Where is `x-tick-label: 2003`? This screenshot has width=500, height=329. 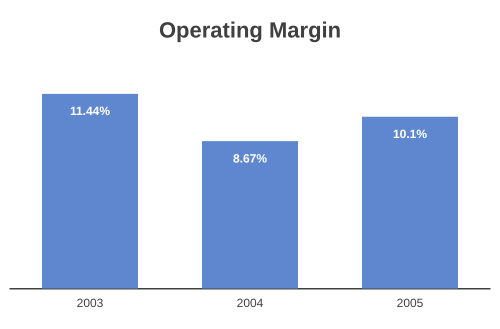 x-tick-label: 2003 is located at coordinates (90, 303).